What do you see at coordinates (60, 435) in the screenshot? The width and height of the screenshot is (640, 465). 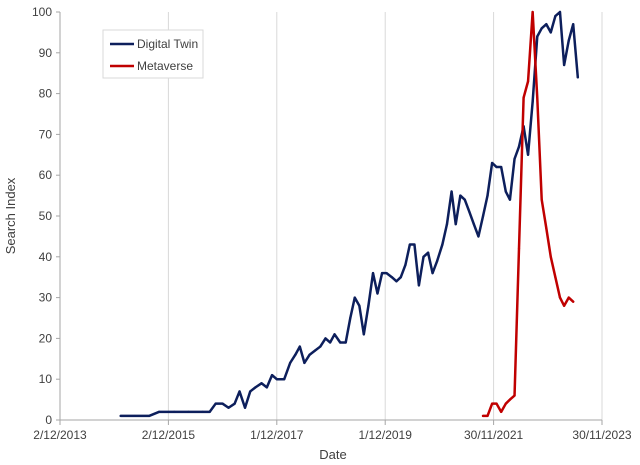 I see `x-tick-label: 2/12/2013` at bounding box center [60, 435].